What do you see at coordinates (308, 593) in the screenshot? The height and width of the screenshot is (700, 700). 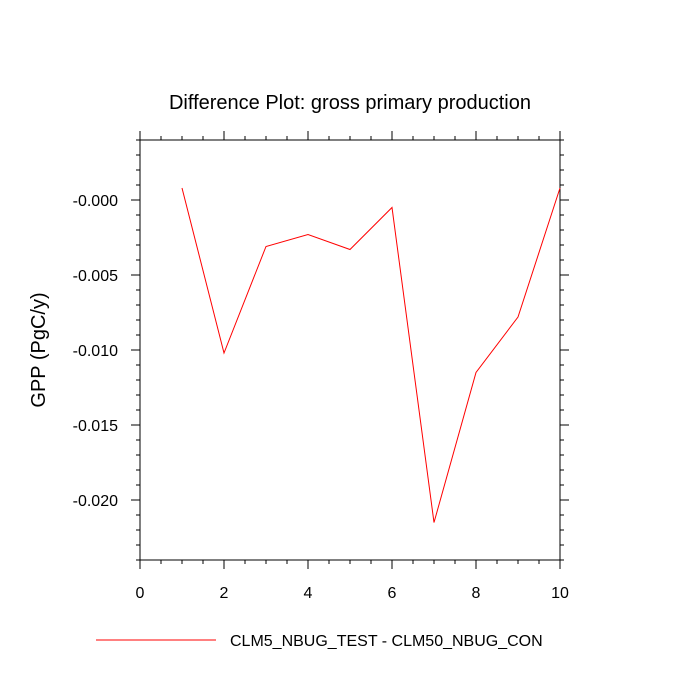 I see `x-tick-label: 4` at bounding box center [308, 593].